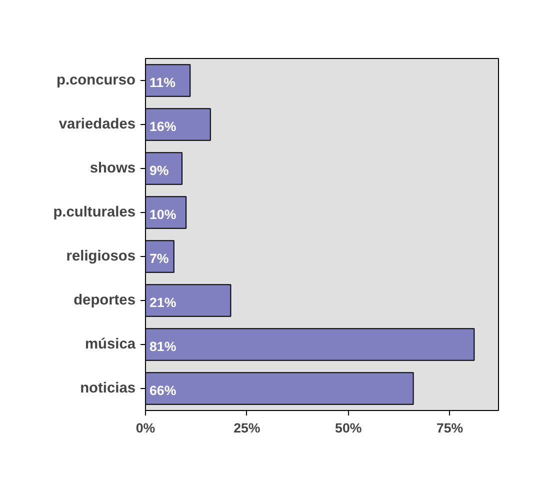  I want to click on y-tick-label: religiosos, so click(101, 256).